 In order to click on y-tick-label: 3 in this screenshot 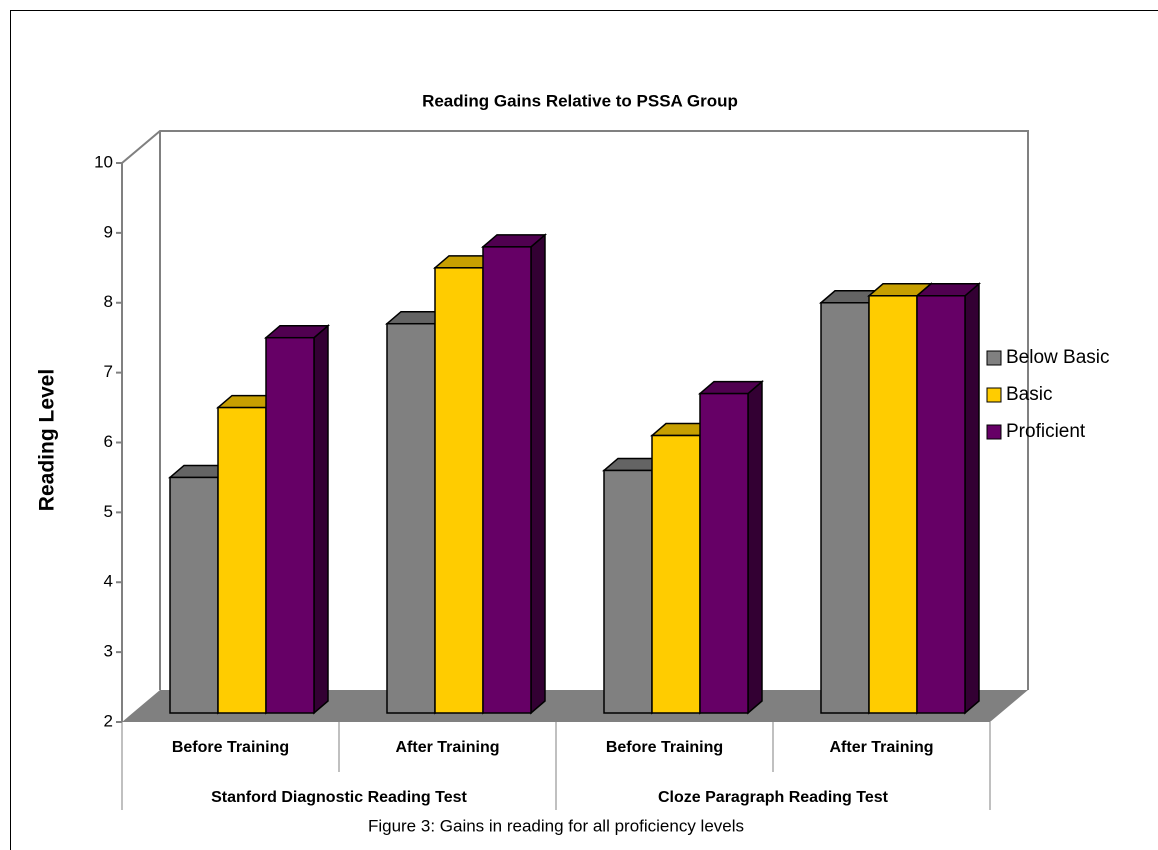, I will do `click(108, 651)`.